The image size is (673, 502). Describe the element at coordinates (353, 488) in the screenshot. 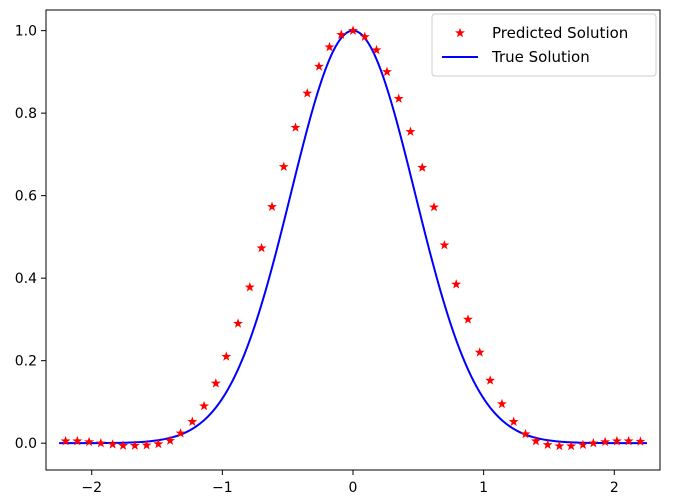

I see `x-tick-label: 0` at that location.